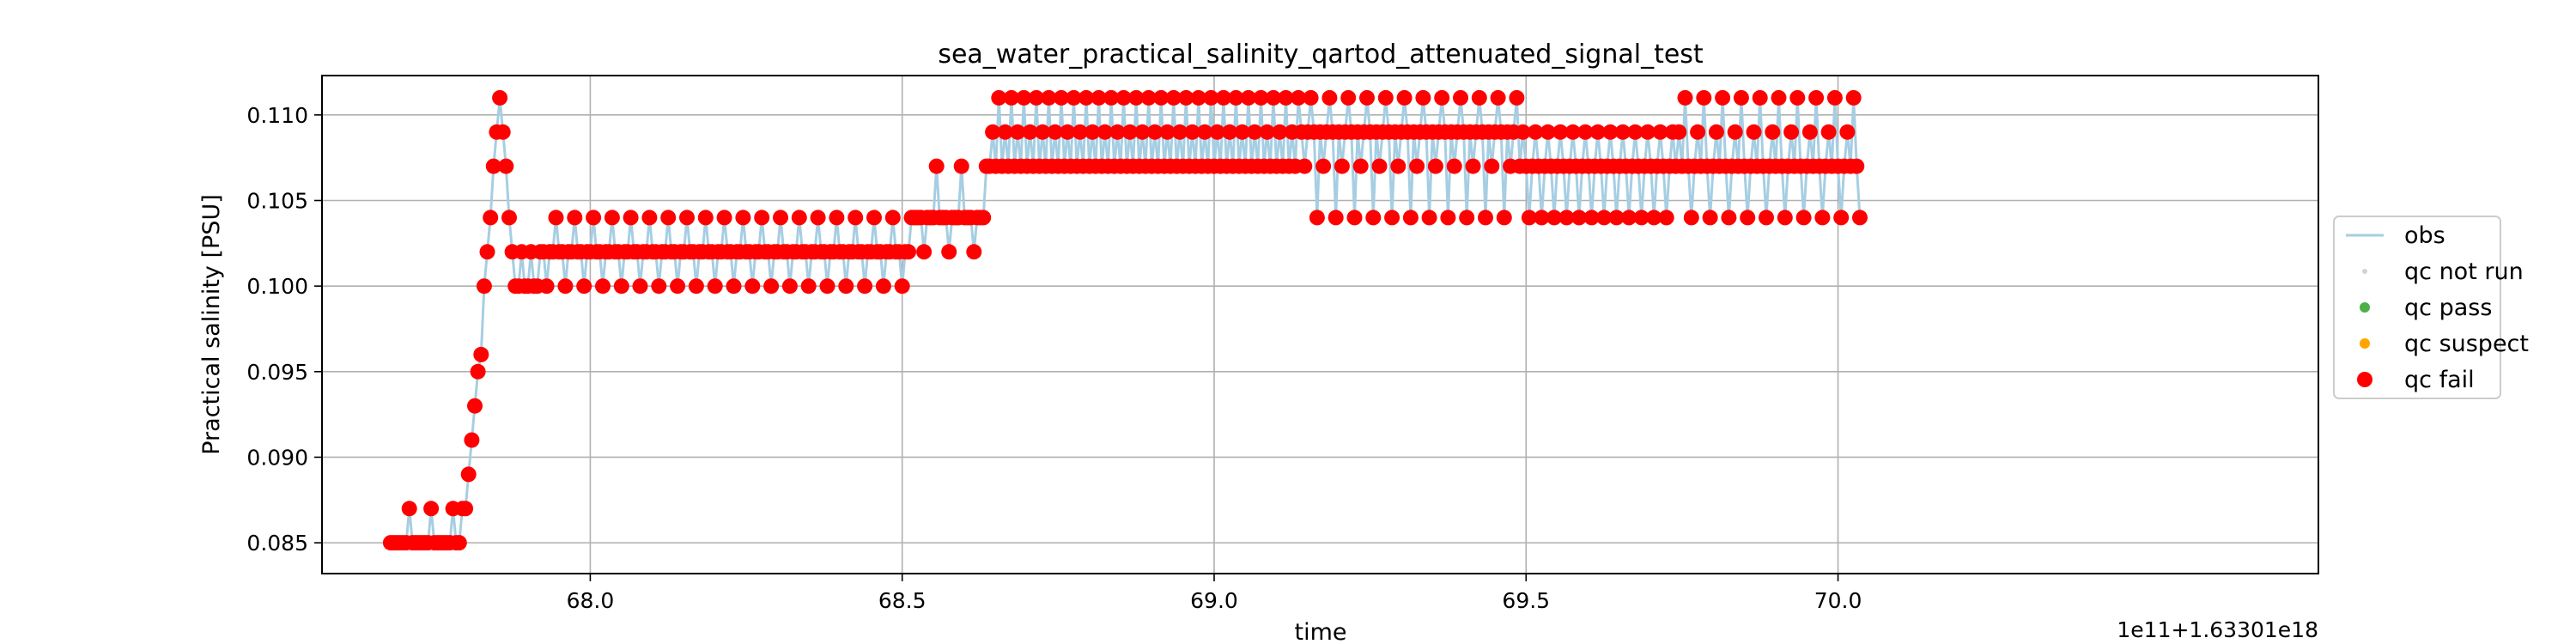 The width and height of the screenshot is (2576, 644). Describe the element at coordinates (2464, 271) in the screenshot. I see `legend-label-qc-not-run: qc not run` at that location.